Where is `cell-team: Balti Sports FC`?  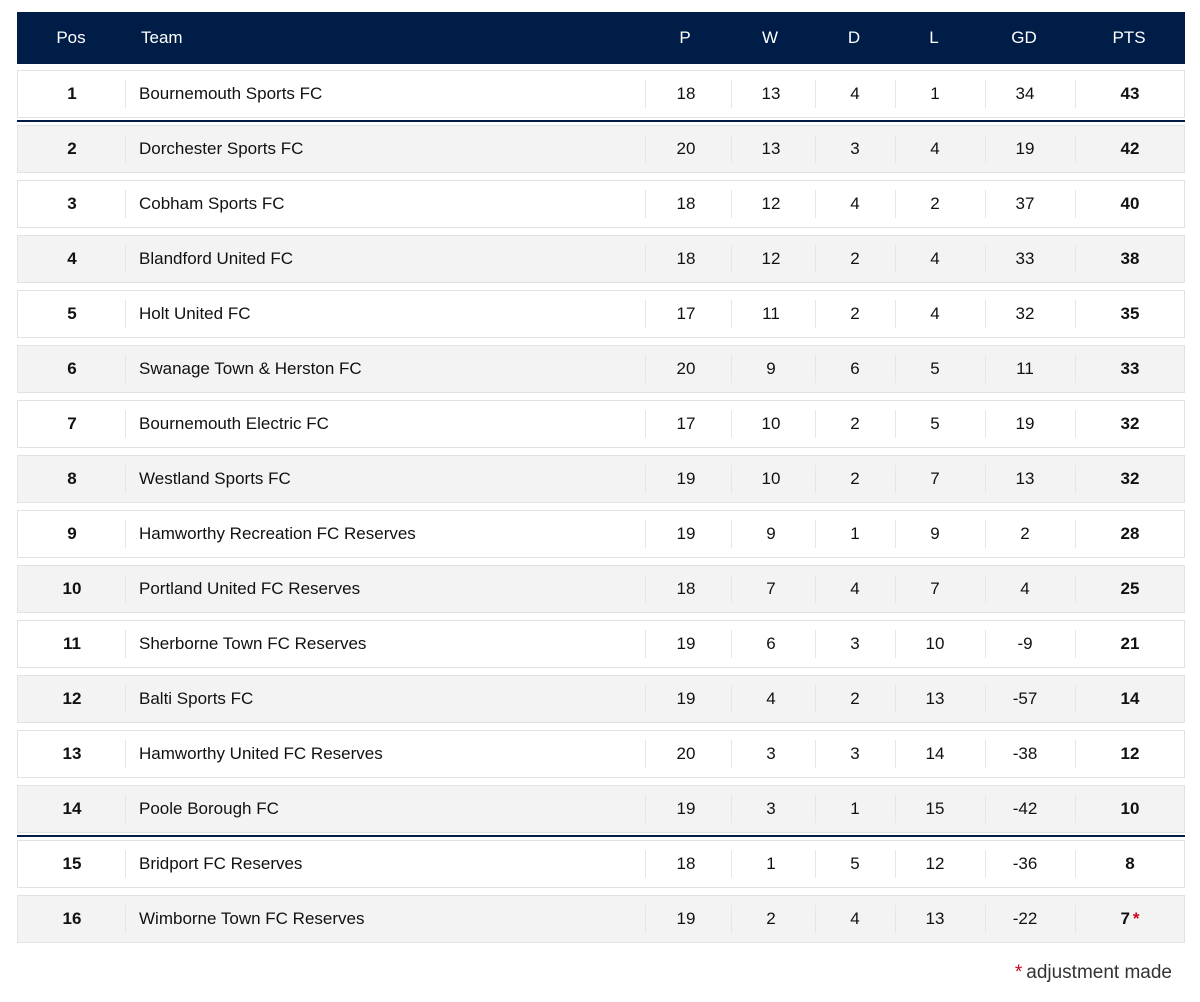
cell-team: Balti Sports FC is located at coordinates (399, 699).